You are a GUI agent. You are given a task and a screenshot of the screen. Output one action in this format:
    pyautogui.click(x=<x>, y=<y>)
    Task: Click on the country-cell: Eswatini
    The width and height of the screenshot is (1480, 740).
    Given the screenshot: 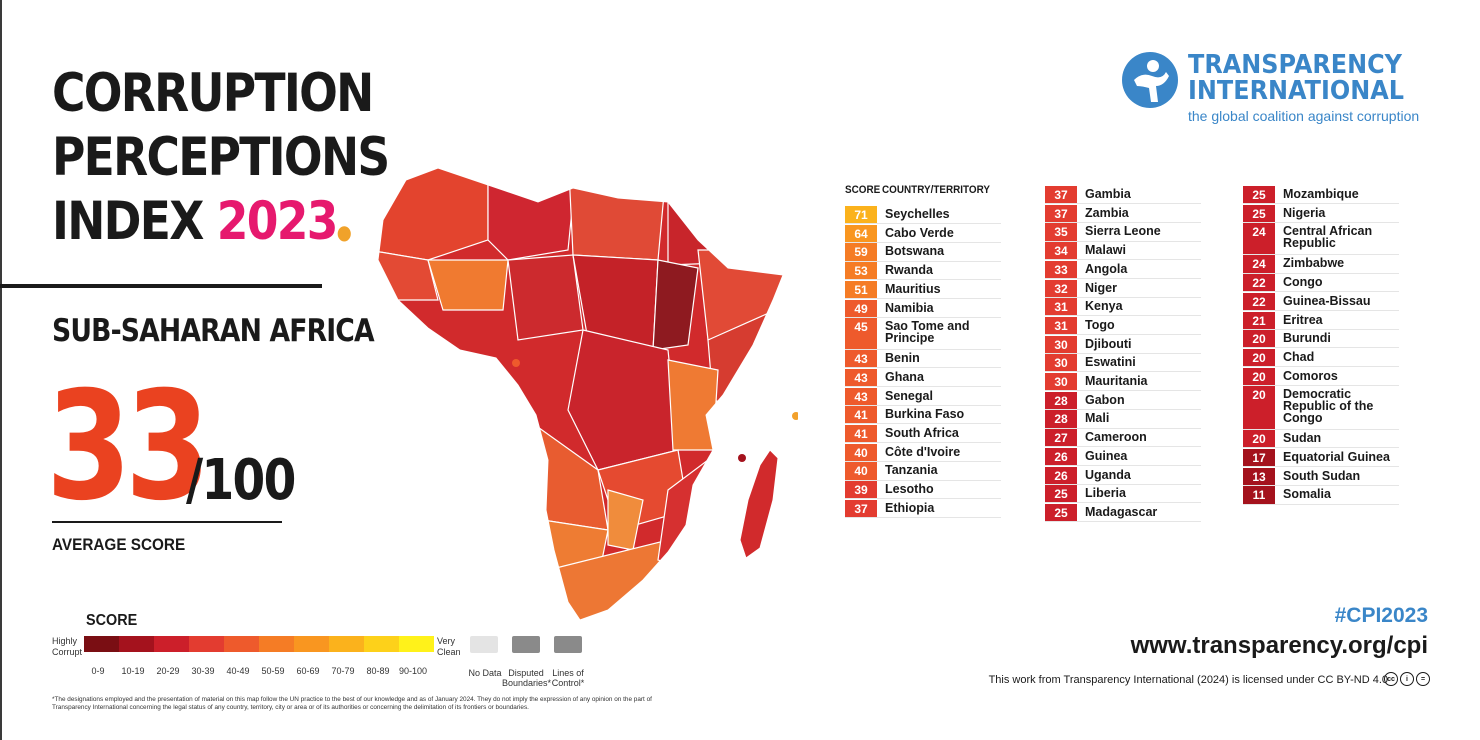 What is the action you would take?
    pyautogui.click(x=1110, y=362)
    